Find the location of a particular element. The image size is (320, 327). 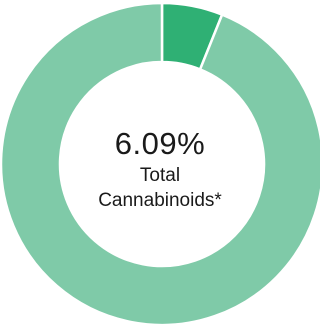

center-label-line-1: Total is located at coordinates (160, 175).